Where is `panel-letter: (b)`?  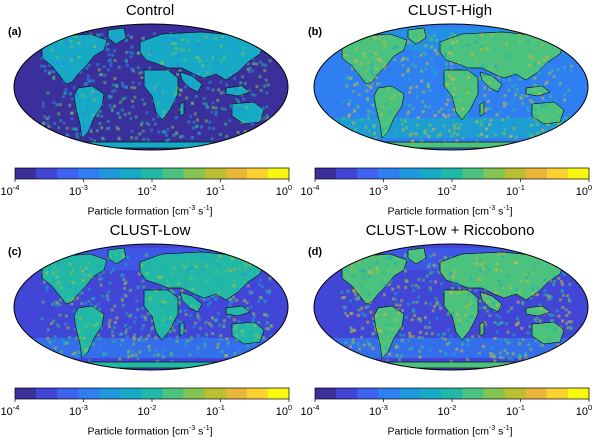 panel-letter: (b) is located at coordinates (315, 32).